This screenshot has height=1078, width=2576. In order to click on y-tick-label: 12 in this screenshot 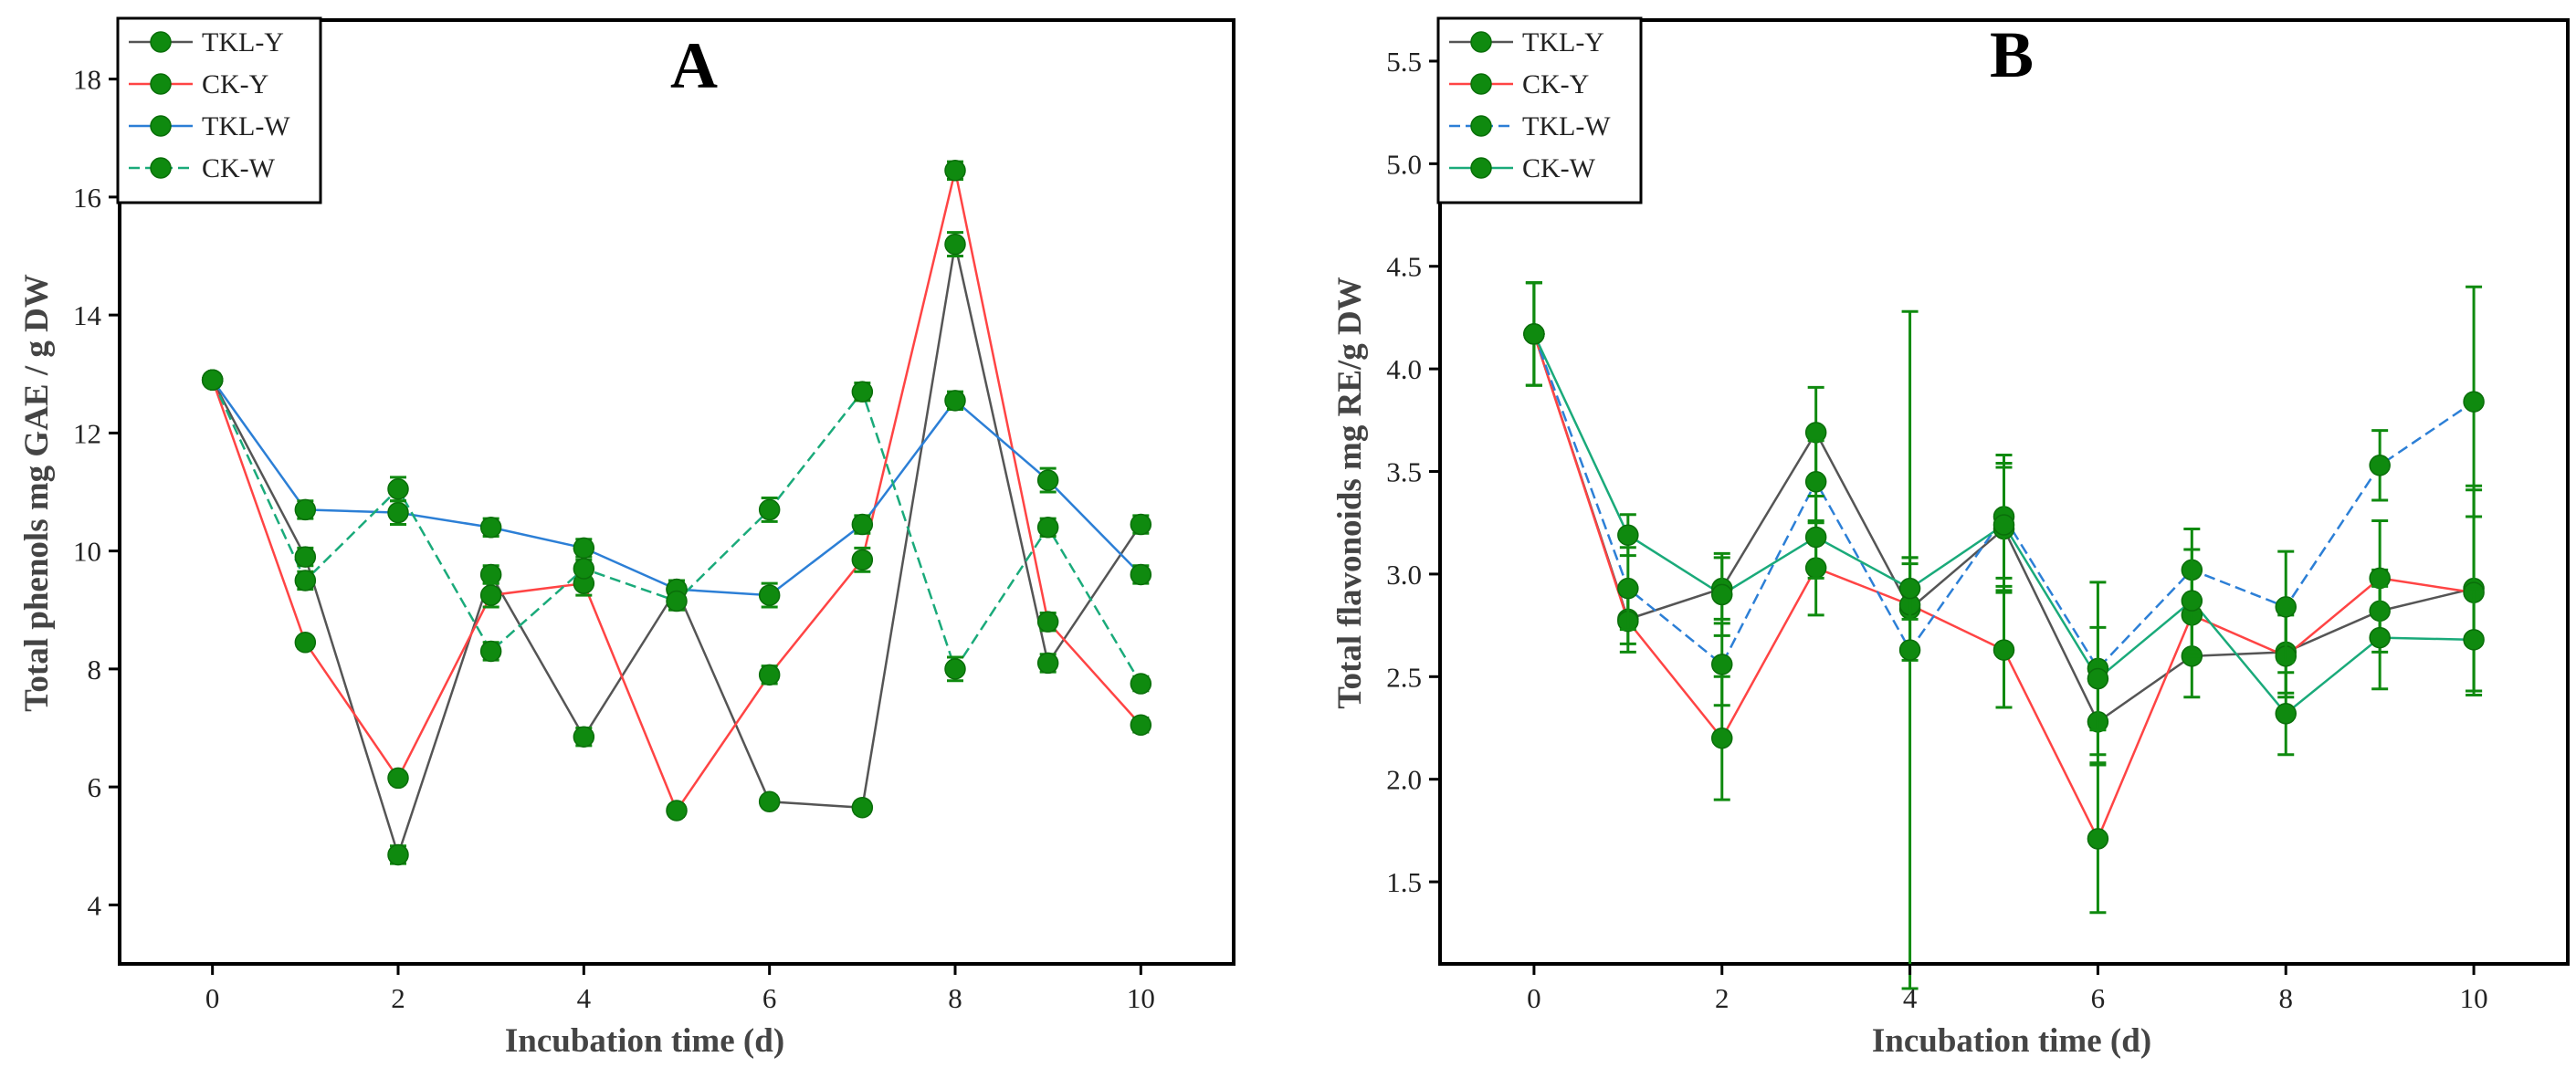, I will do `click(87, 433)`.